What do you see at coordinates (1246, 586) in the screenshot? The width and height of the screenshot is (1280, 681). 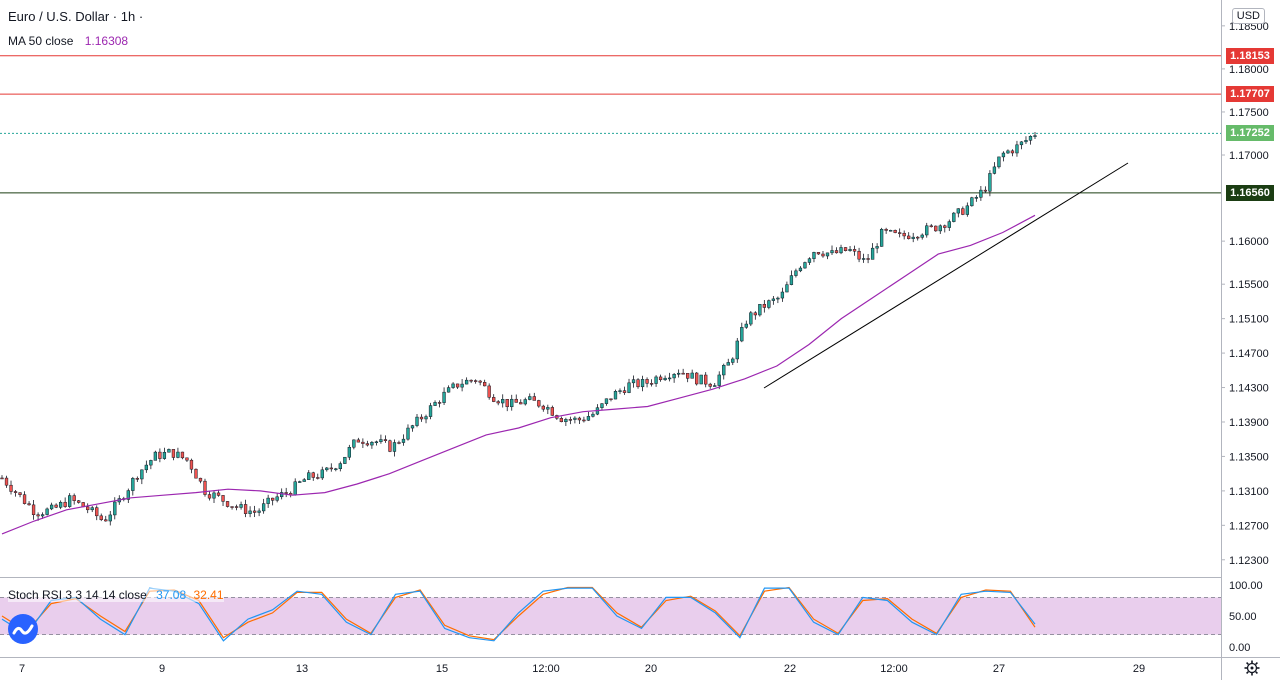 I see `stoch-tick-label: 100.00` at bounding box center [1246, 586].